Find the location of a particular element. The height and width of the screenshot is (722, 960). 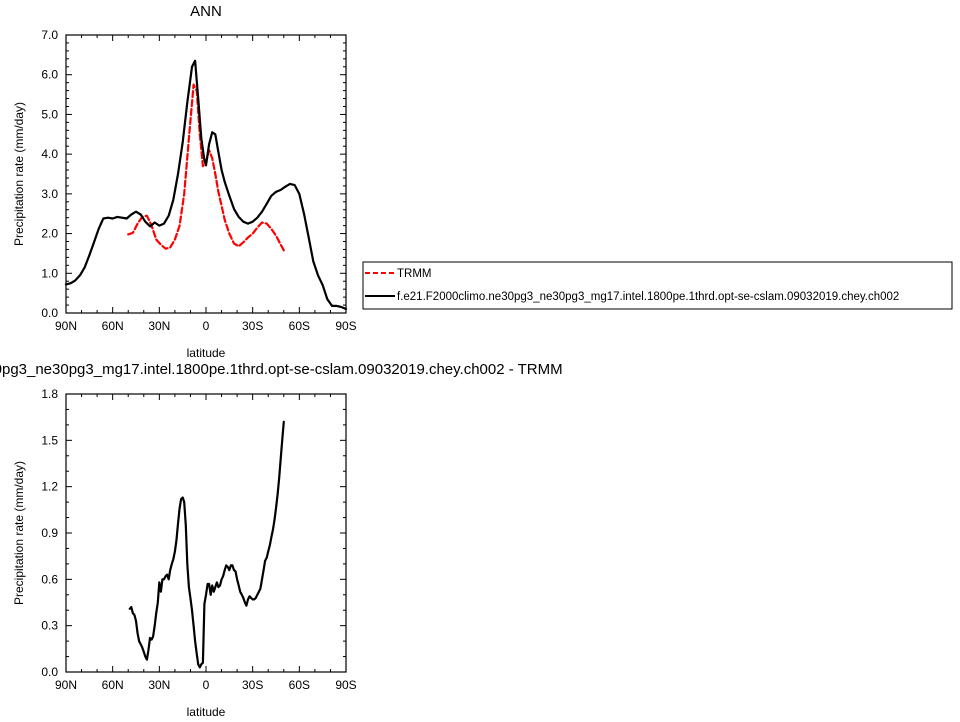

y-tick-label: 2.0 is located at coordinates (49, 234).